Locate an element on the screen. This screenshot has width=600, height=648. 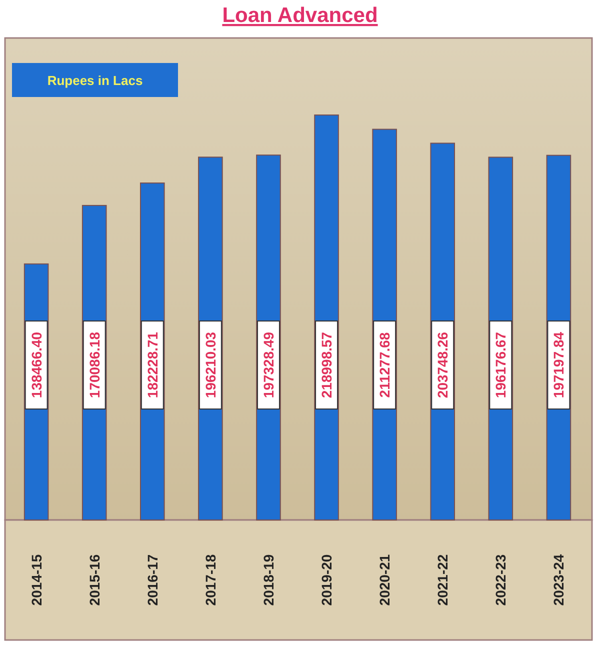
x-tick-label: 2023-24 is located at coordinates (558, 580).